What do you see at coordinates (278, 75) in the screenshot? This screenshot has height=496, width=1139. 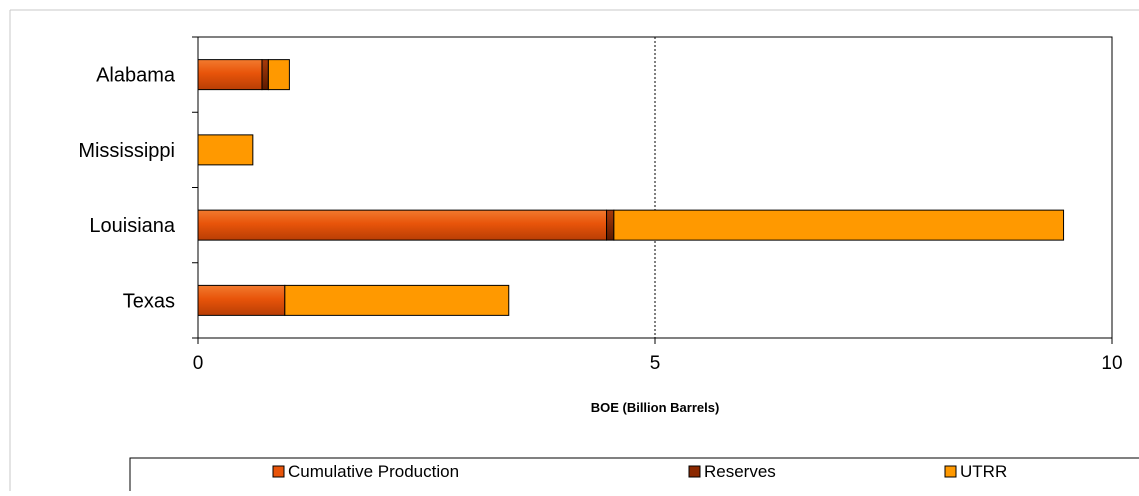 I see `bar-utrr-alabama` at bounding box center [278, 75].